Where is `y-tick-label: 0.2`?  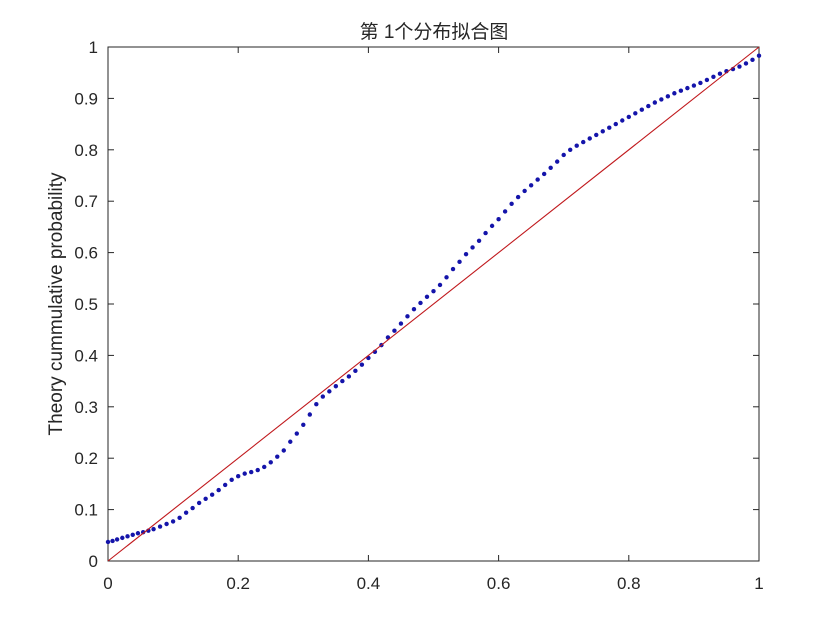 y-tick-label: 0.2 is located at coordinates (86, 458).